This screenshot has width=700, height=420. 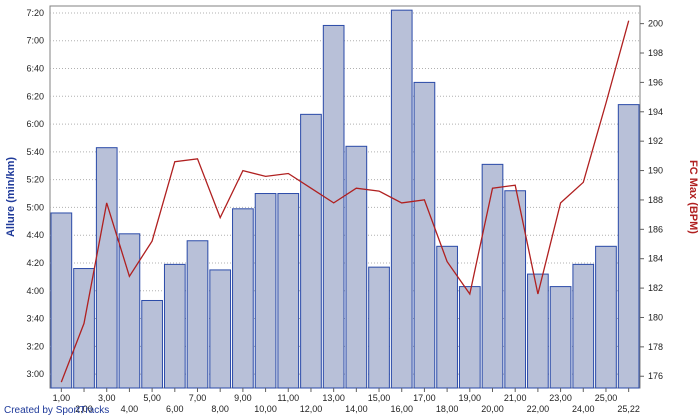 What do you see at coordinates (424, 398) in the screenshot?
I see `x-tick-label: 17,00` at bounding box center [424, 398].